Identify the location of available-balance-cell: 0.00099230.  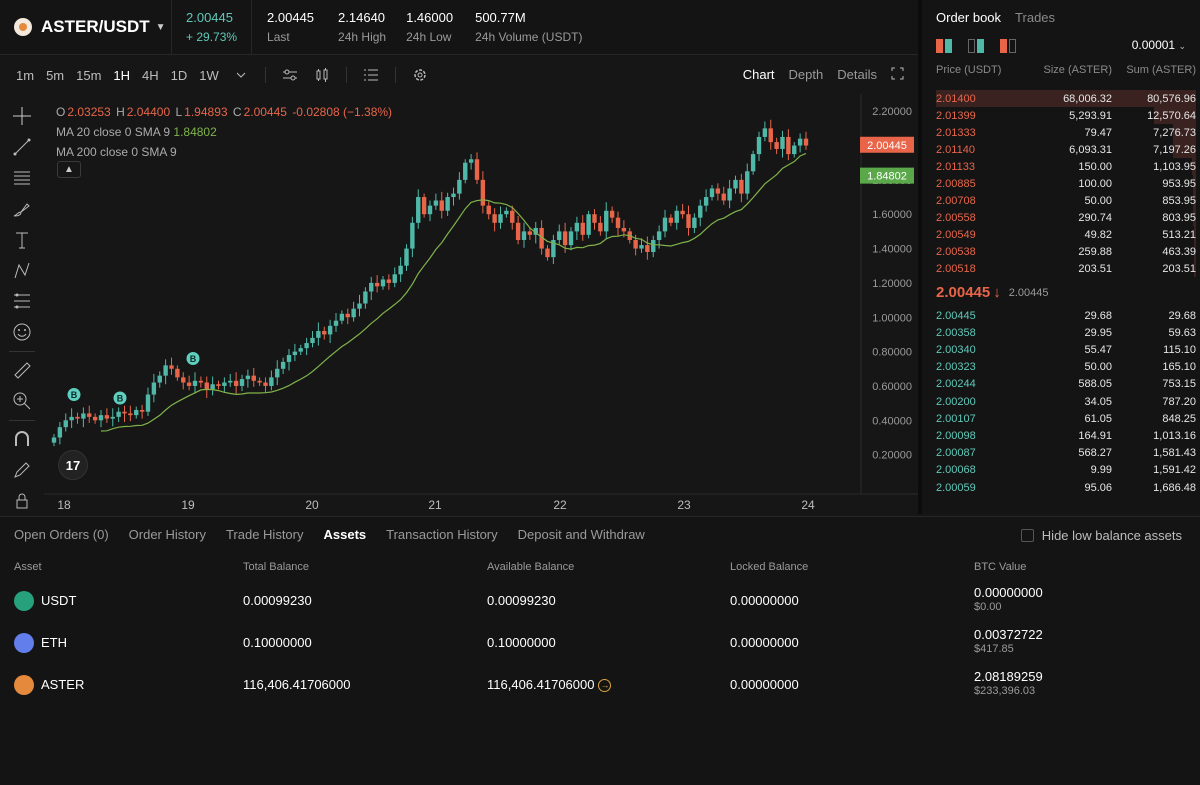
(521, 600).